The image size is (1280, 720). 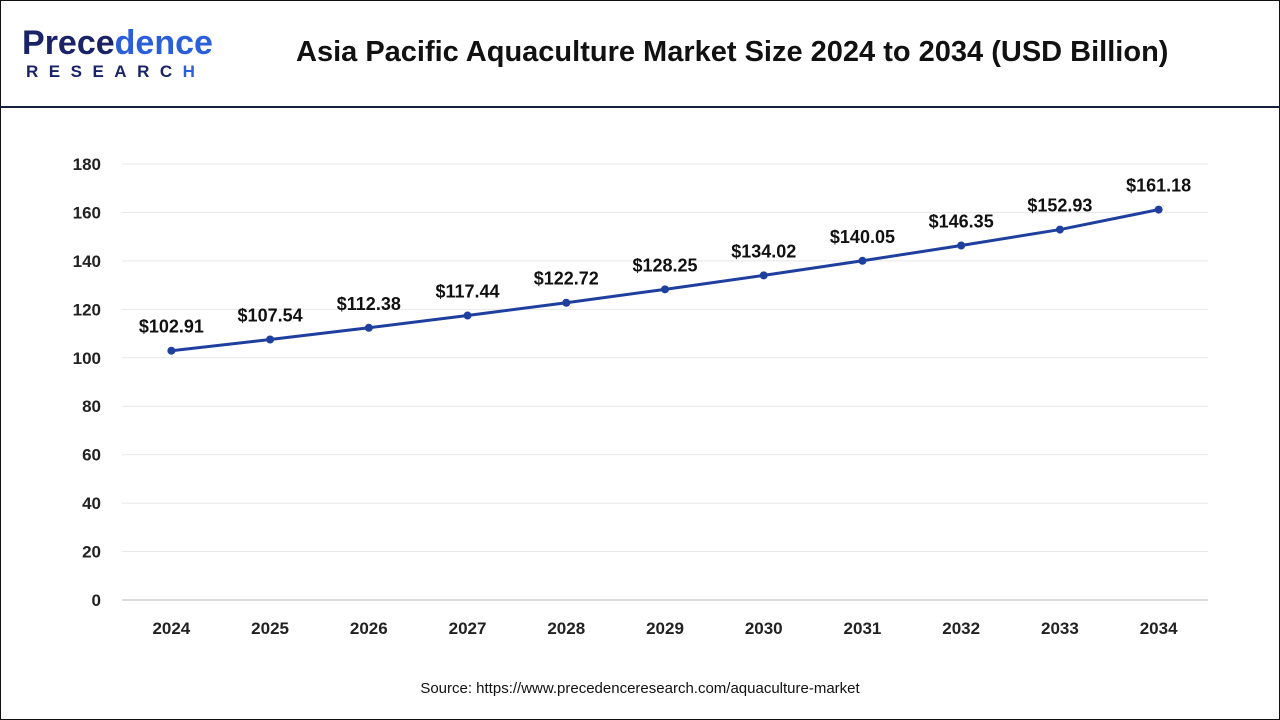 I want to click on y-tick-label: 100, so click(x=87, y=358).